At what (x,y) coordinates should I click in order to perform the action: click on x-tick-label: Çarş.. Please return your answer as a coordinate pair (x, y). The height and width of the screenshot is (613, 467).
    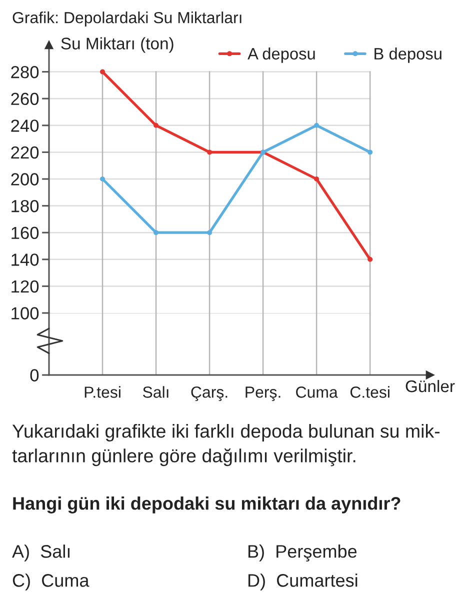
    Looking at the image, I should click on (209, 393).